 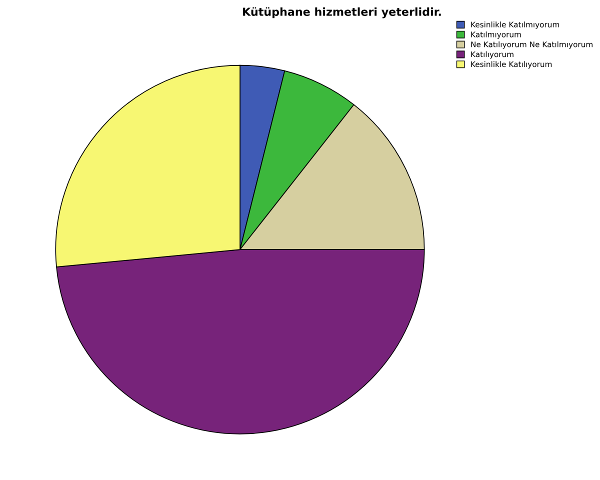 What do you see at coordinates (342, 12) in the screenshot?
I see `chart-title: Kütüphane hizmetleri yeterlidir.` at bounding box center [342, 12].